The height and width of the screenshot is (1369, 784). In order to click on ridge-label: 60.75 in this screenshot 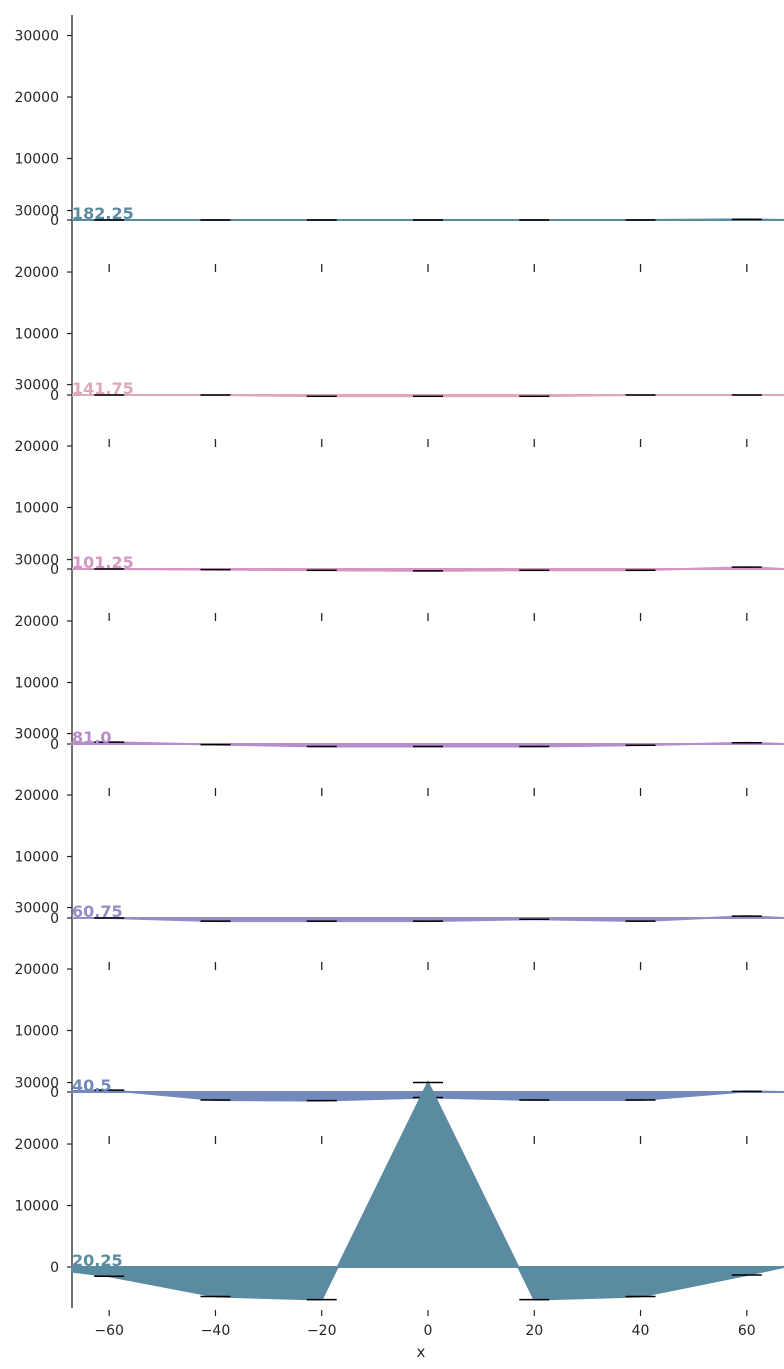, I will do `click(97, 911)`.